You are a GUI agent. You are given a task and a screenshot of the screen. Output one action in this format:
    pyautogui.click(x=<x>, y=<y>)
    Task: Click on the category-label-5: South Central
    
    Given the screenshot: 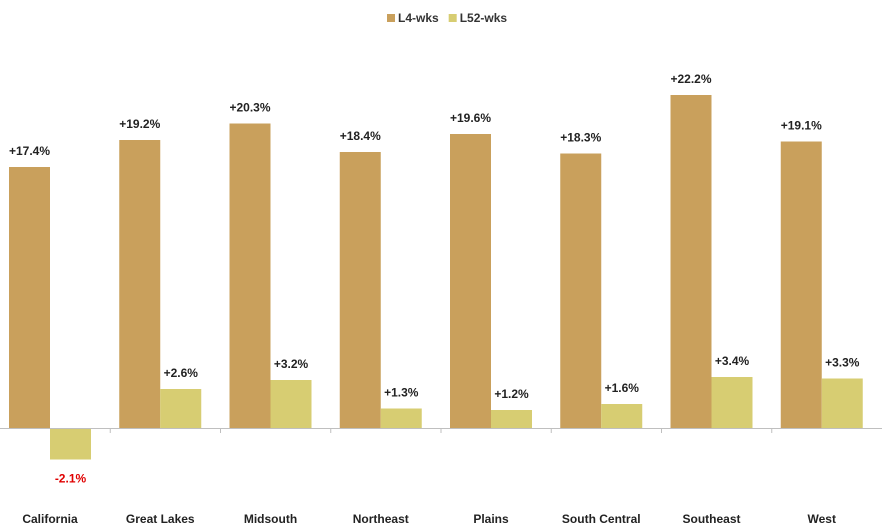 What is the action you would take?
    pyautogui.click(x=601, y=519)
    